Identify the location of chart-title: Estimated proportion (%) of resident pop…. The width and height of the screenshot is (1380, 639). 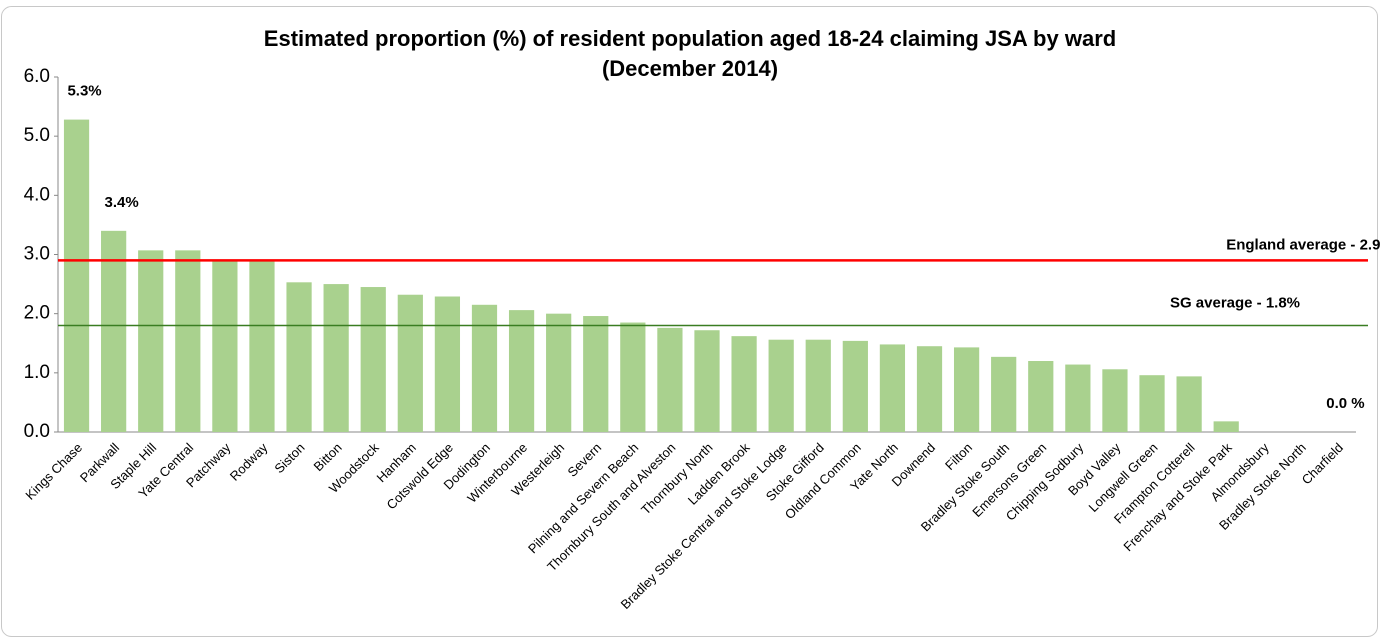
(690, 38).